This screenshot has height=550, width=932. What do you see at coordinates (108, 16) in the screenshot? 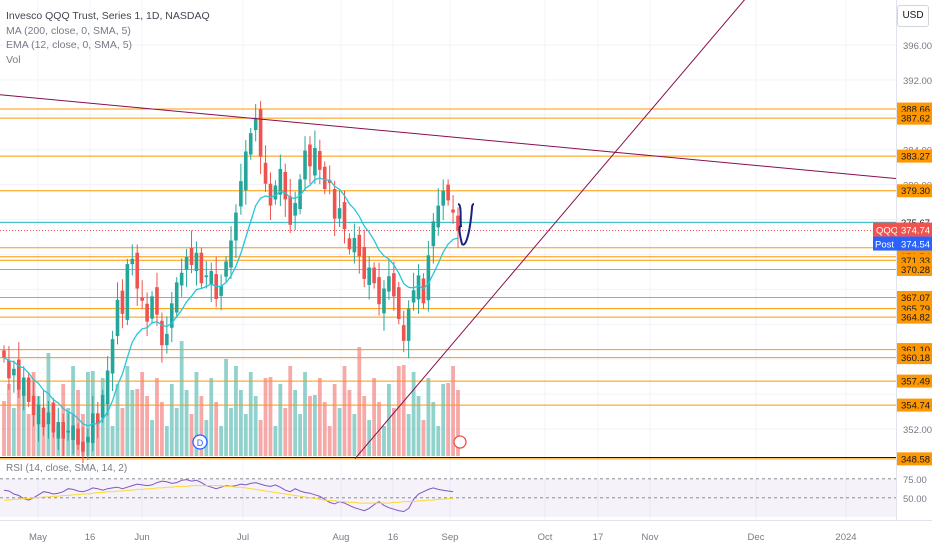
I see `legend-symbol: Invesco QQQ Trust, Series 1, 1D, NASDAQ` at bounding box center [108, 16].